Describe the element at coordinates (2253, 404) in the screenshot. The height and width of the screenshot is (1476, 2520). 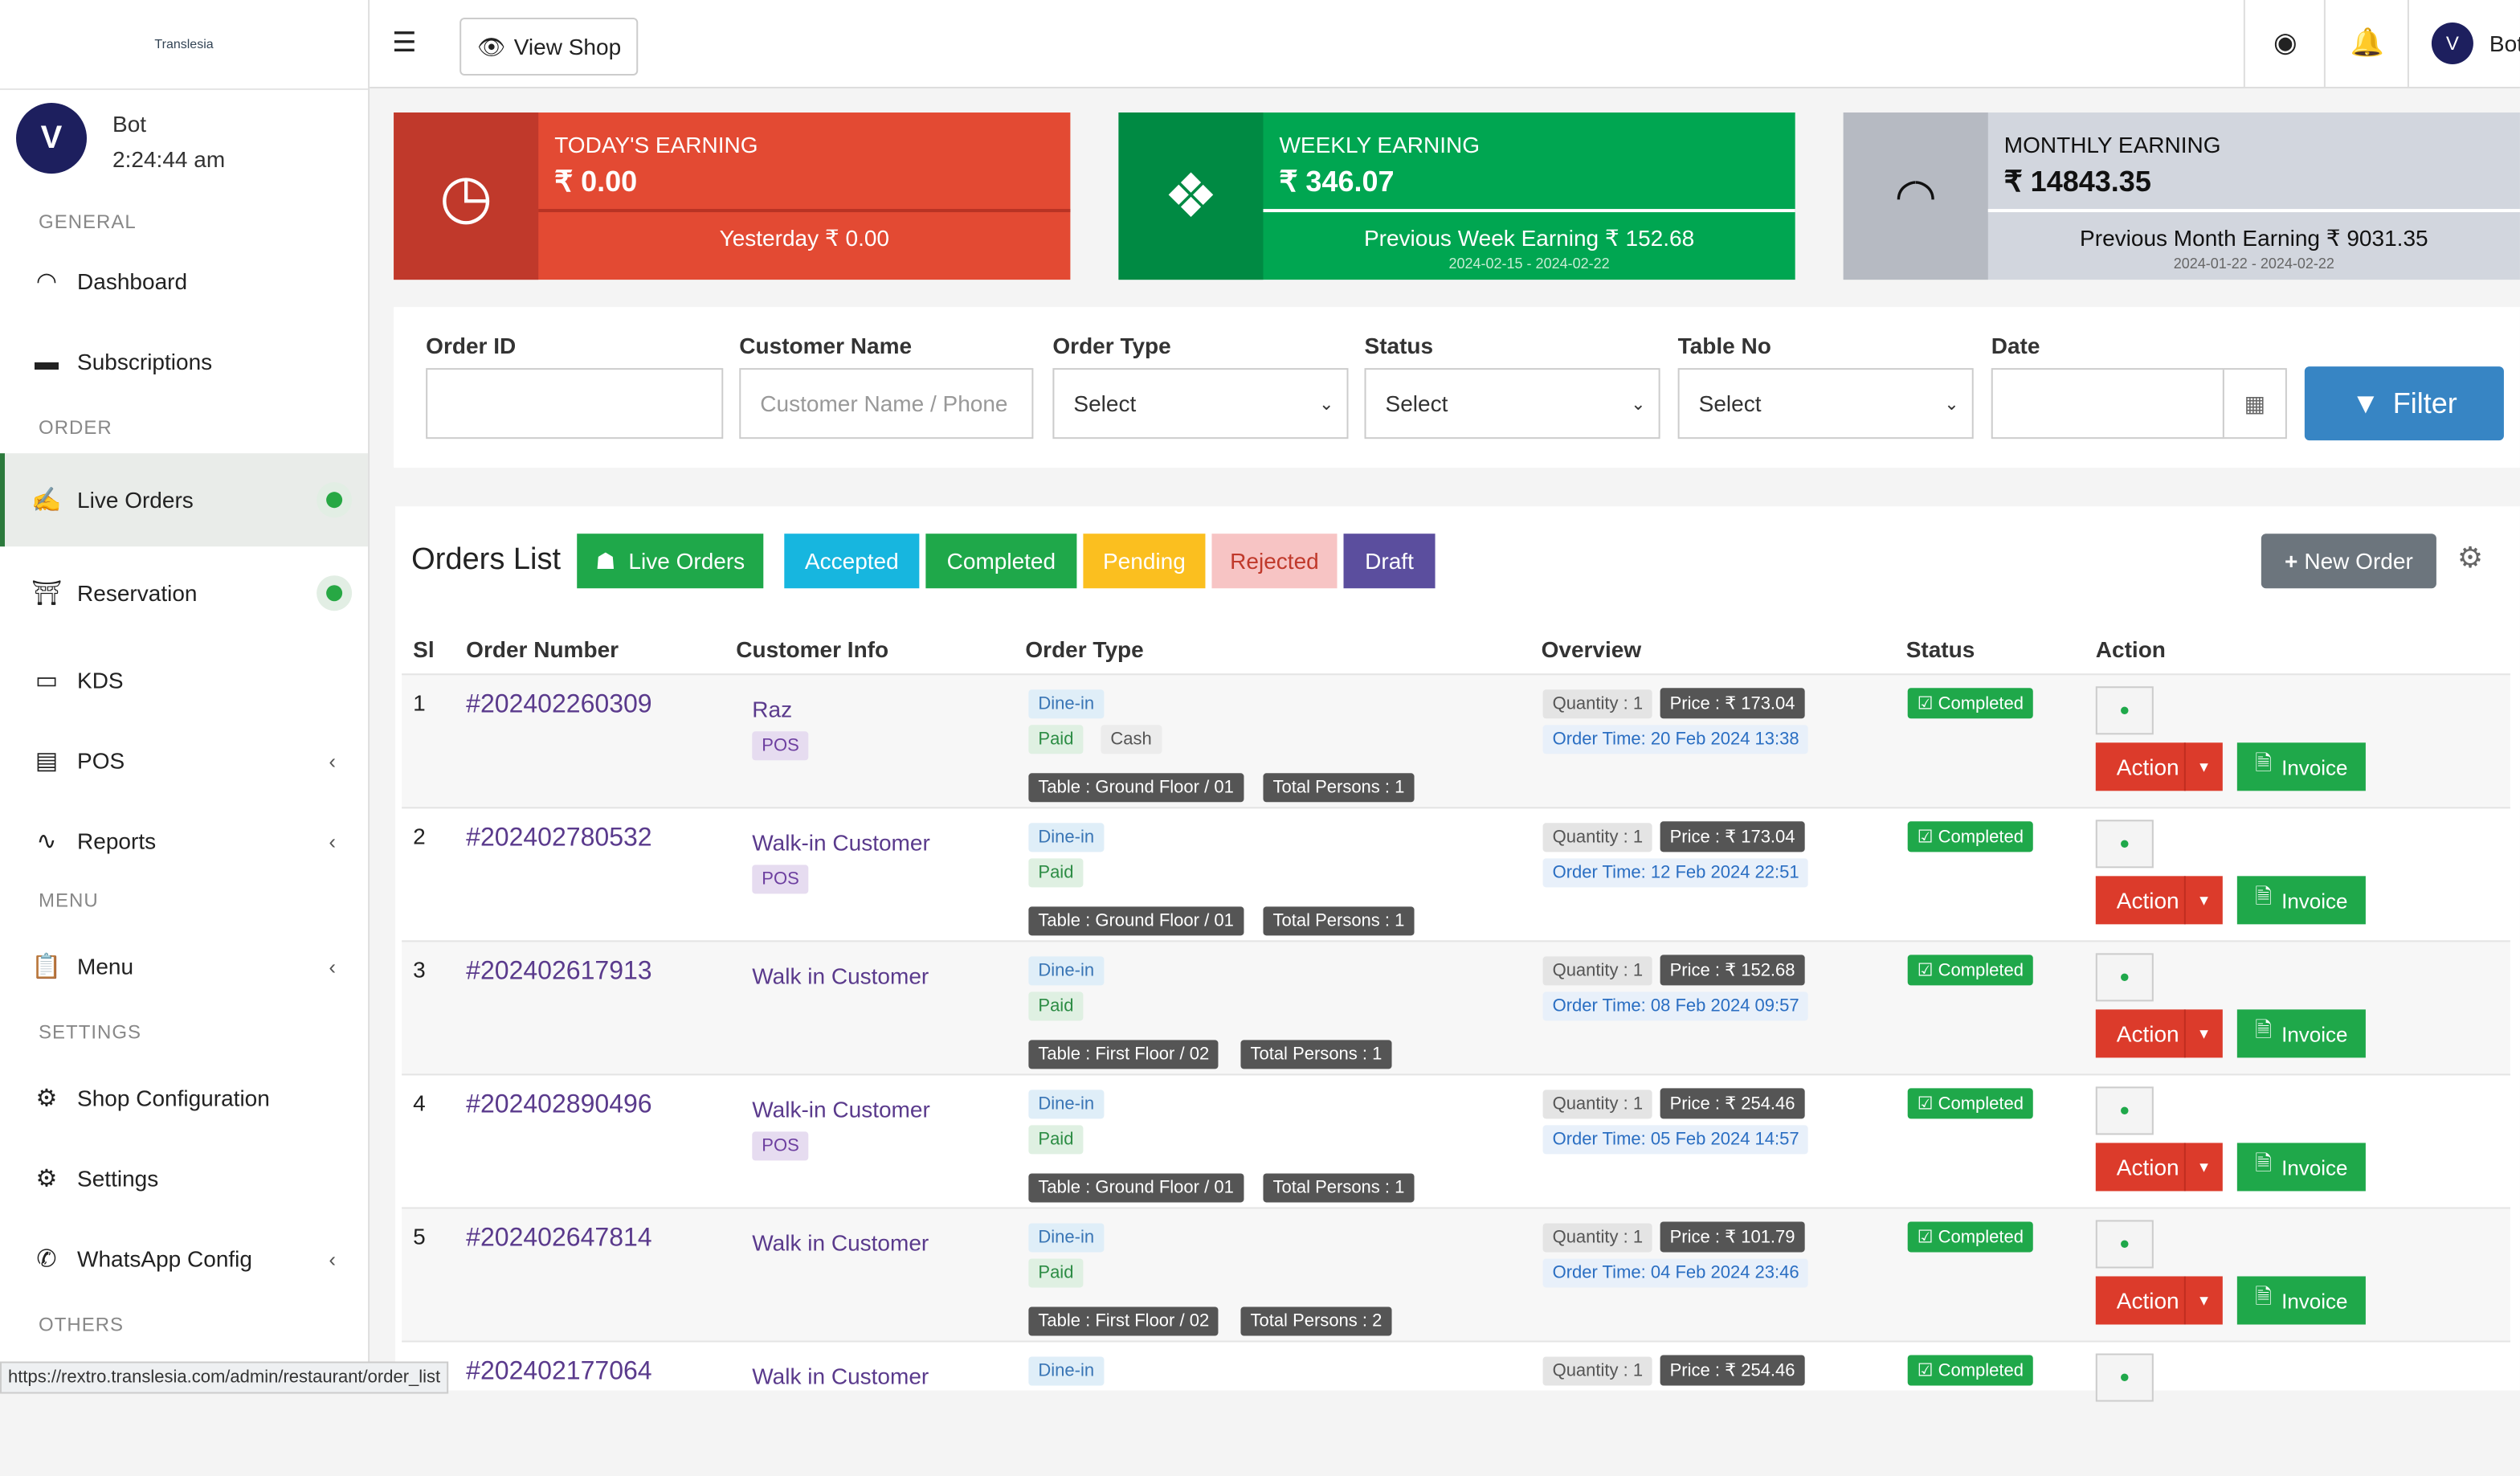
I see `calendar-icon: ▦` at that location.